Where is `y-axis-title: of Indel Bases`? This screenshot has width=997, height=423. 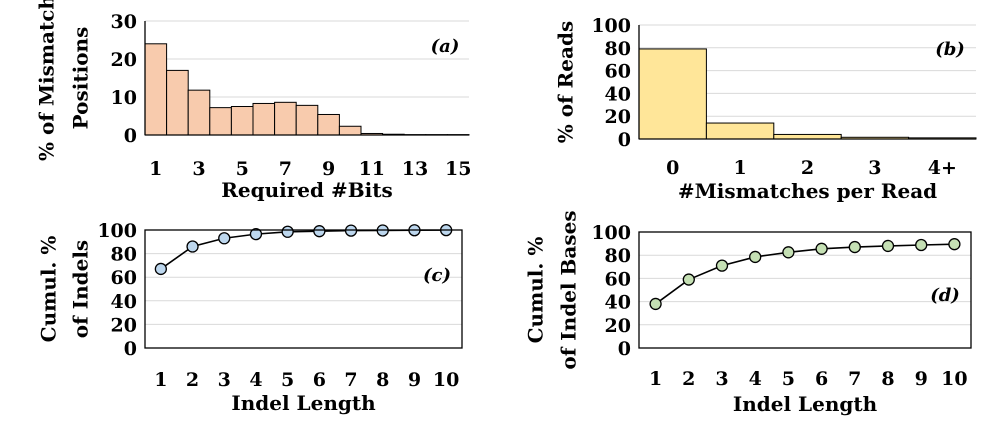 y-axis-title: of Indel Bases is located at coordinates (569, 289).